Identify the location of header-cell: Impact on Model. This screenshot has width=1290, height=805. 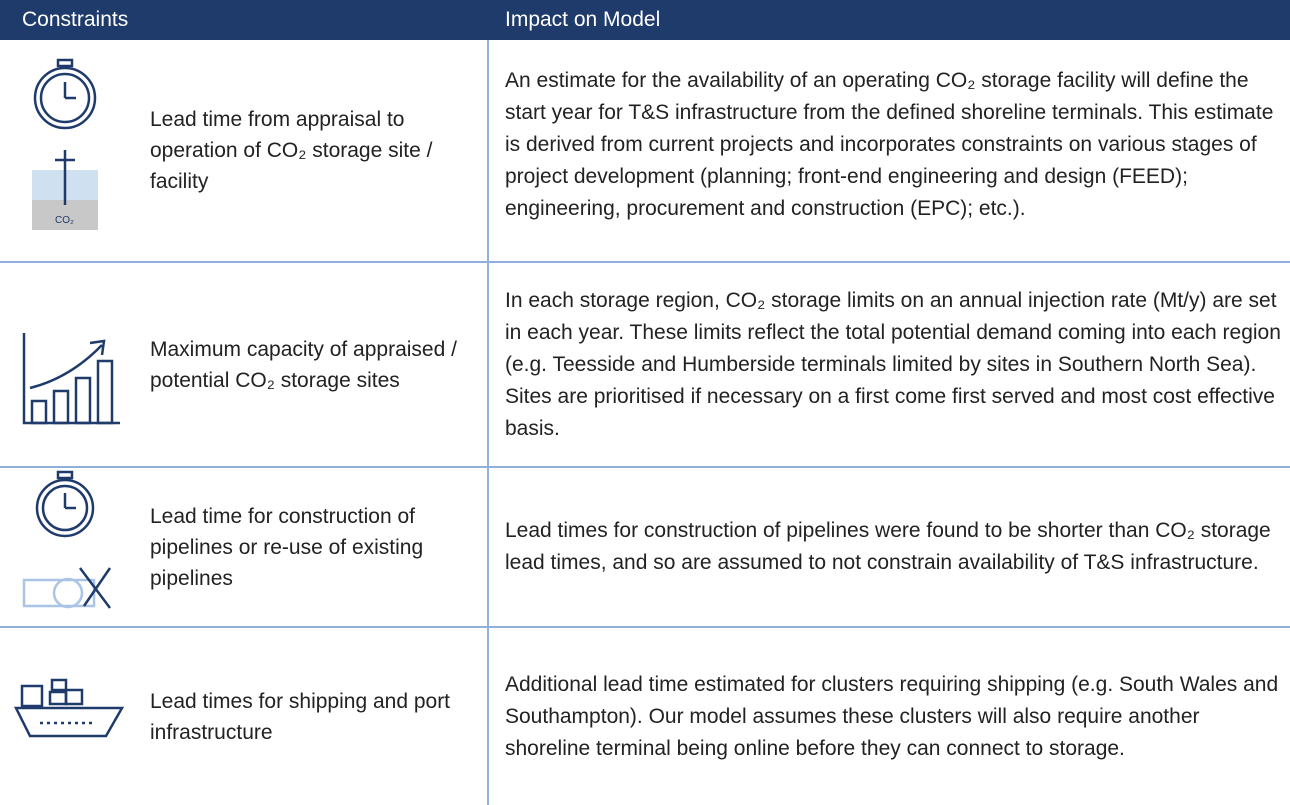
(583, 19).